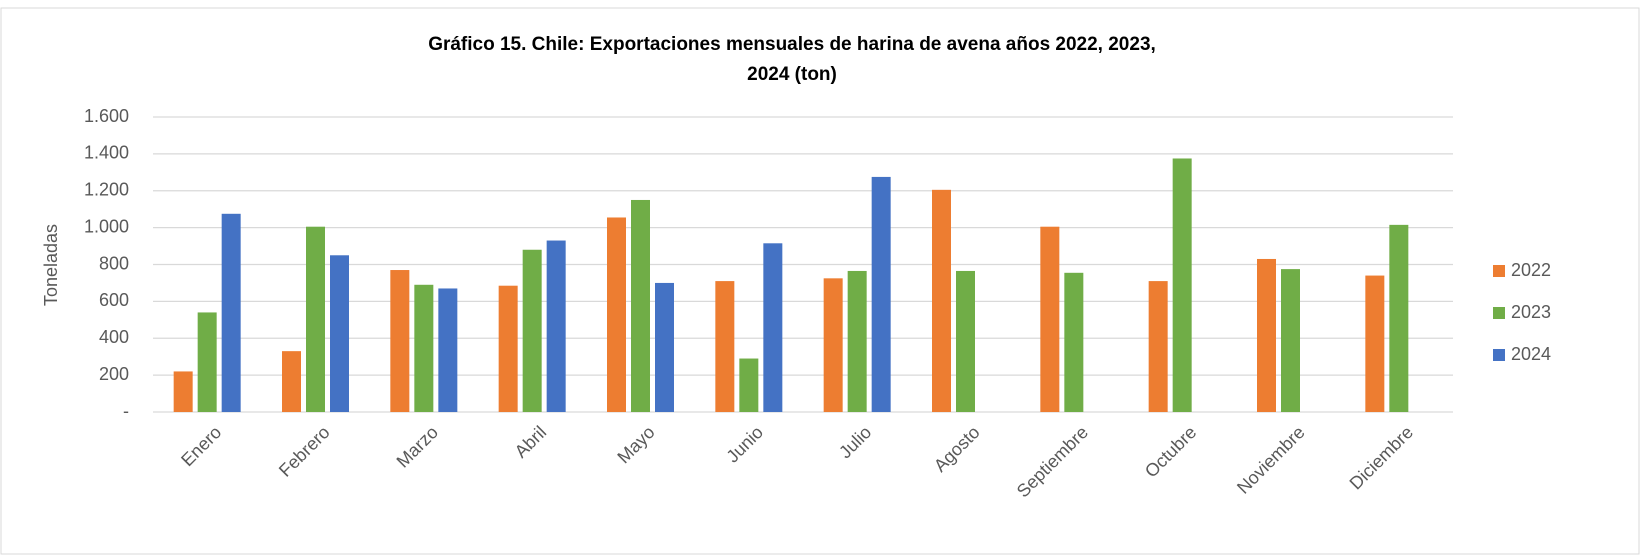 This screenshot has width=1641, height=555. I want to click on y-tick-label: 600, so click(114, 300).